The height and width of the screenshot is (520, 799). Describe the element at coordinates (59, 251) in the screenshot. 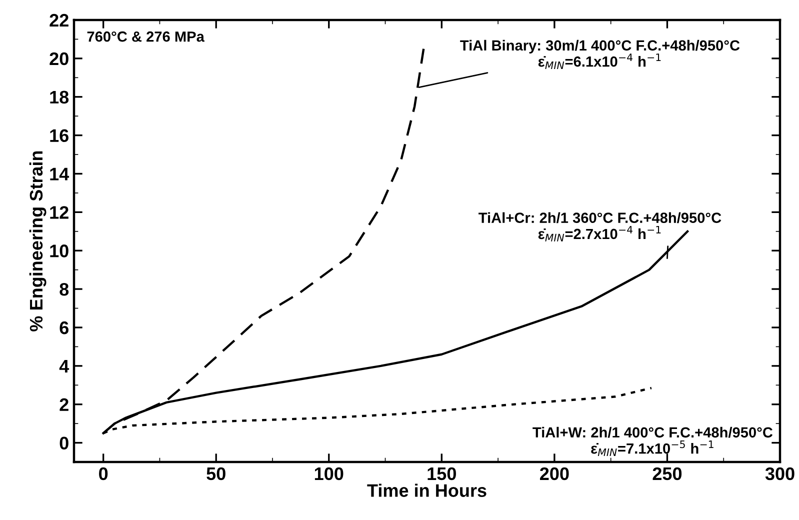

I see `y-tick-label: 10` at that location.